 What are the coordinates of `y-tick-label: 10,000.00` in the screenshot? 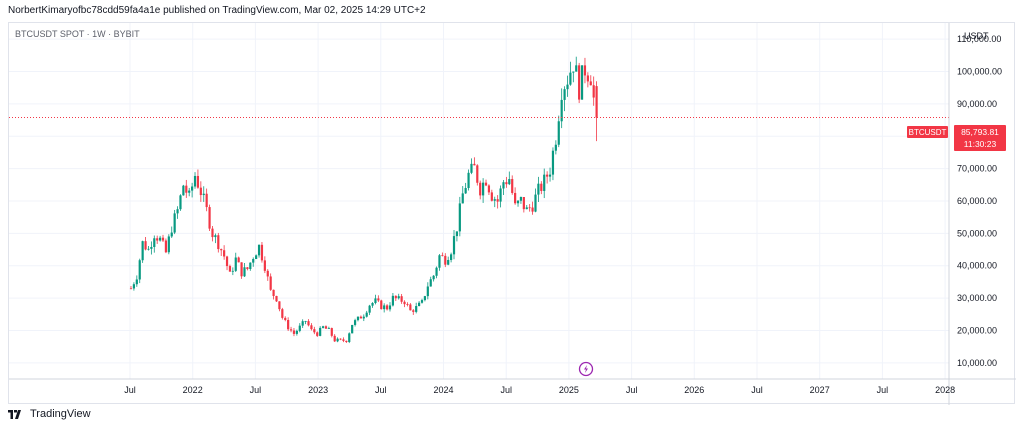 It's located at (977, 363).